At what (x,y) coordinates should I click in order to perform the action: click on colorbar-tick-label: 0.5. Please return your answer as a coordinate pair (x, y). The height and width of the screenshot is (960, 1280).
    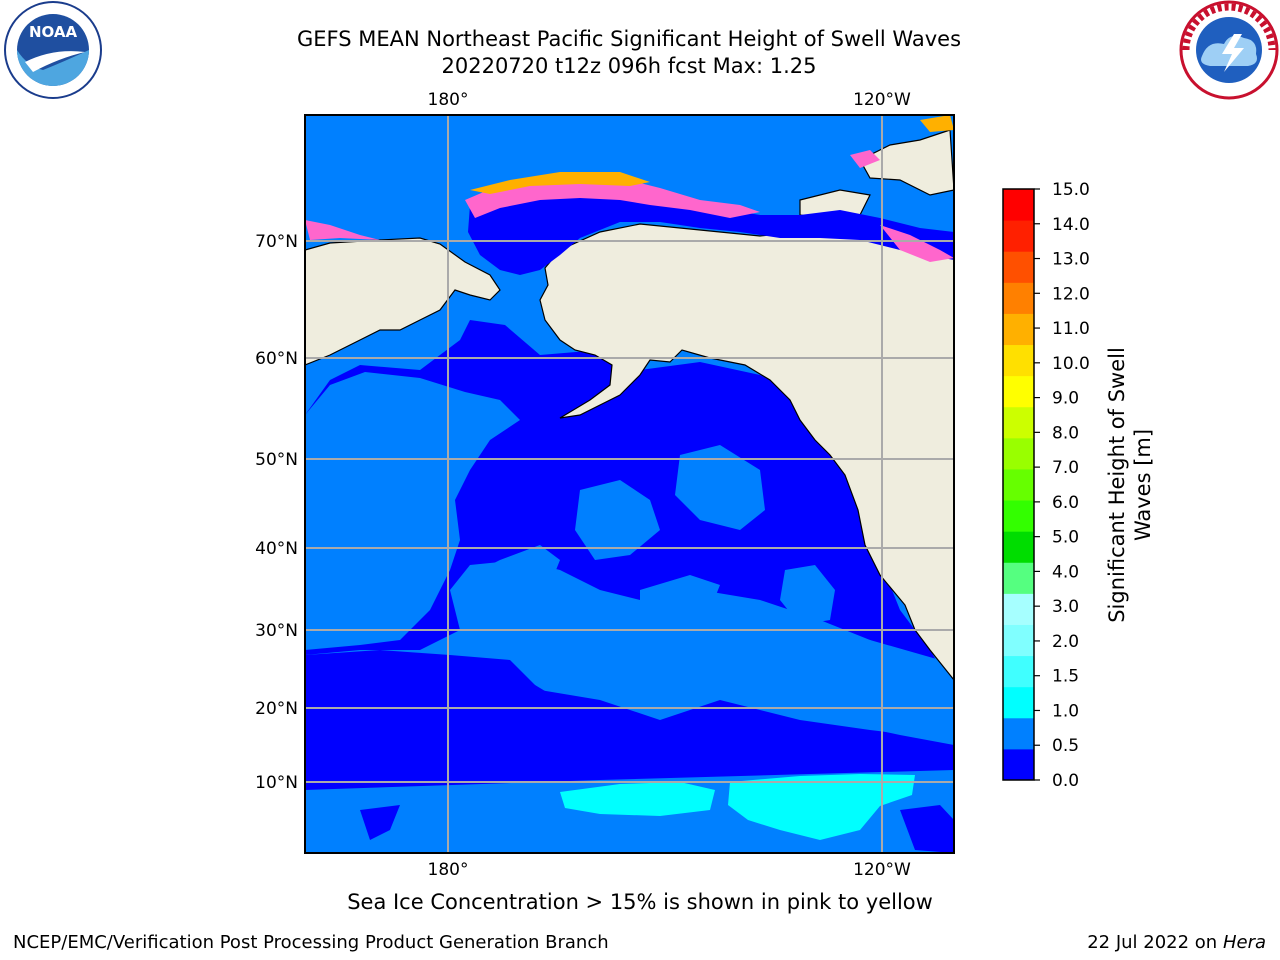
    Looking at the image, I should click on (1065, 746).